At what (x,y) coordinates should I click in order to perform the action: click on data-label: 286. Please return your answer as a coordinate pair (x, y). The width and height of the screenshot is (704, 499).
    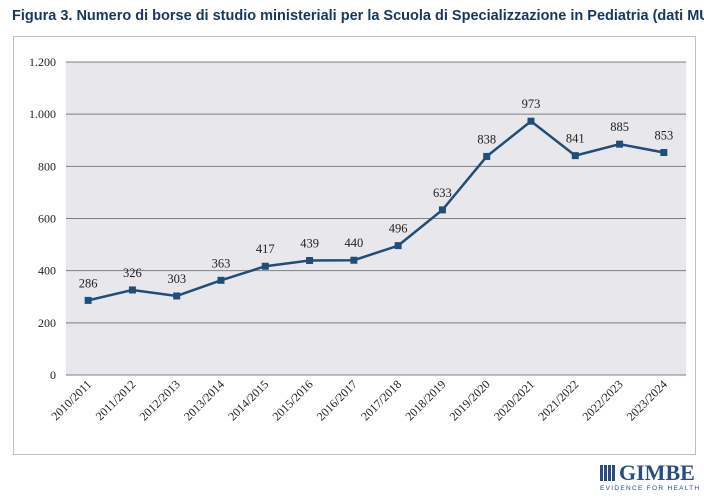
    Looking at the image, I should click on (88, 283).